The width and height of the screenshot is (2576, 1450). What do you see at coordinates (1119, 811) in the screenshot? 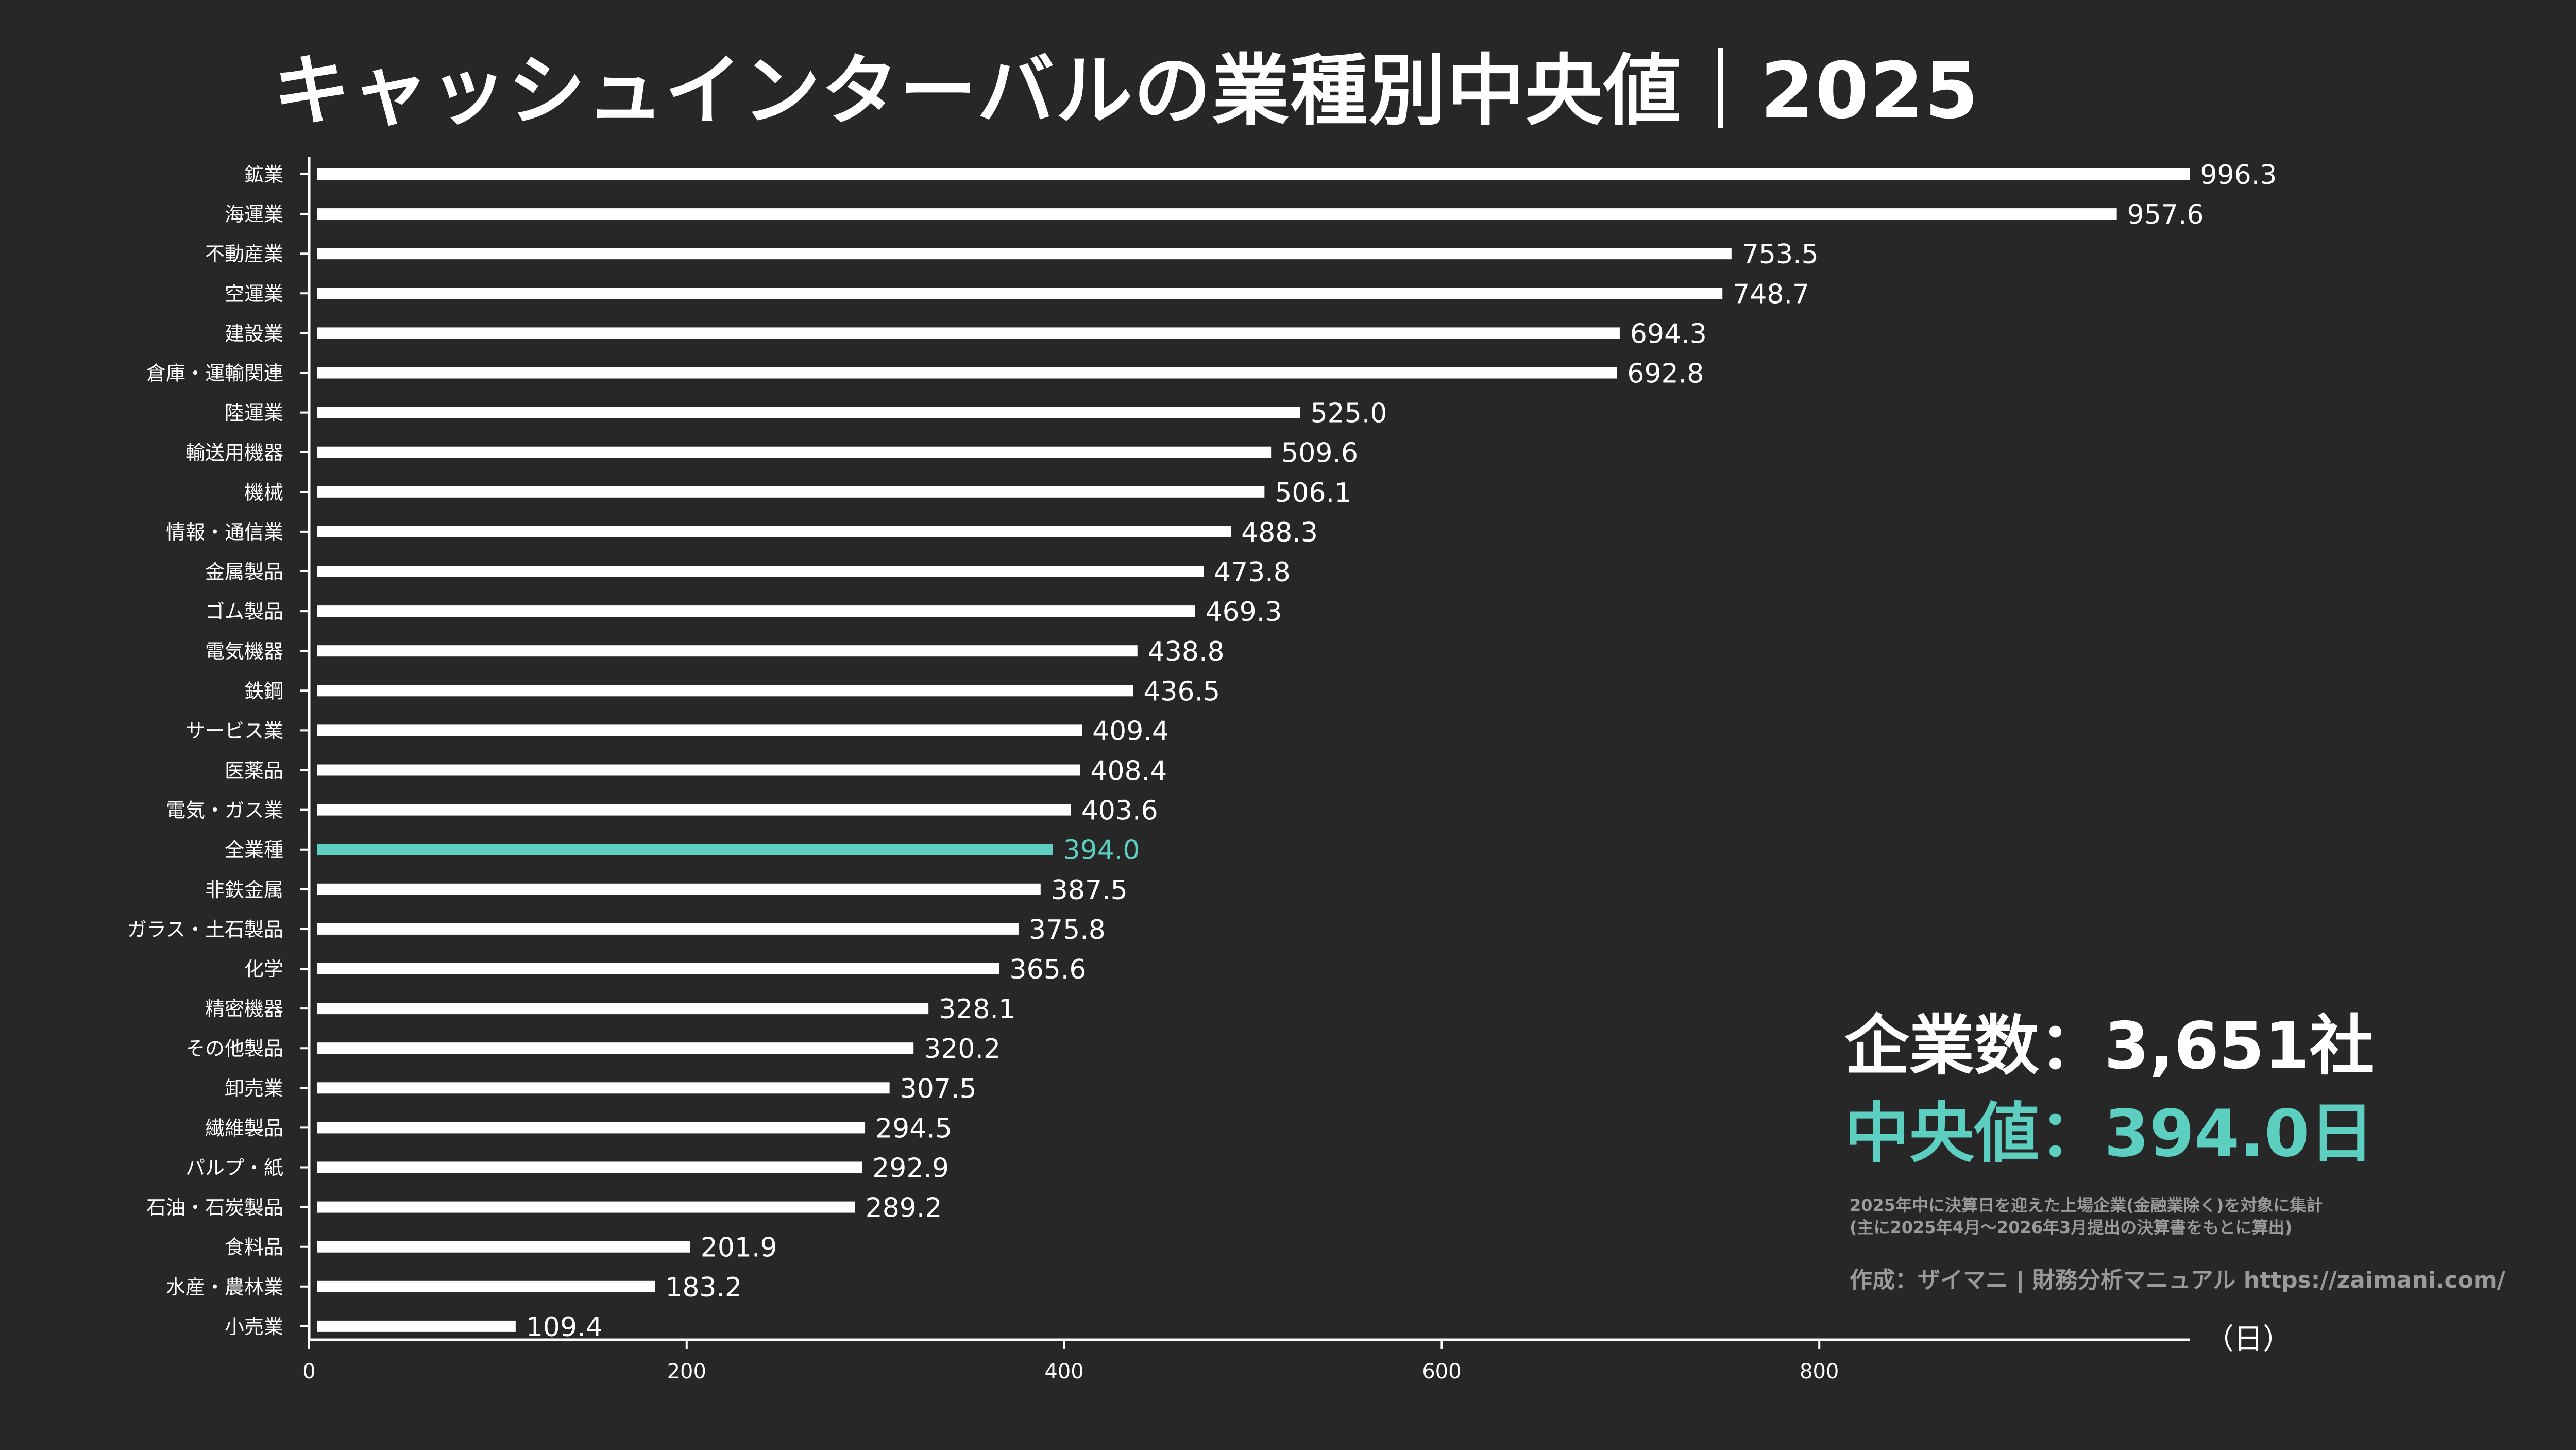
I see `data-label: 403.6` at bounding box center [1119, 811].